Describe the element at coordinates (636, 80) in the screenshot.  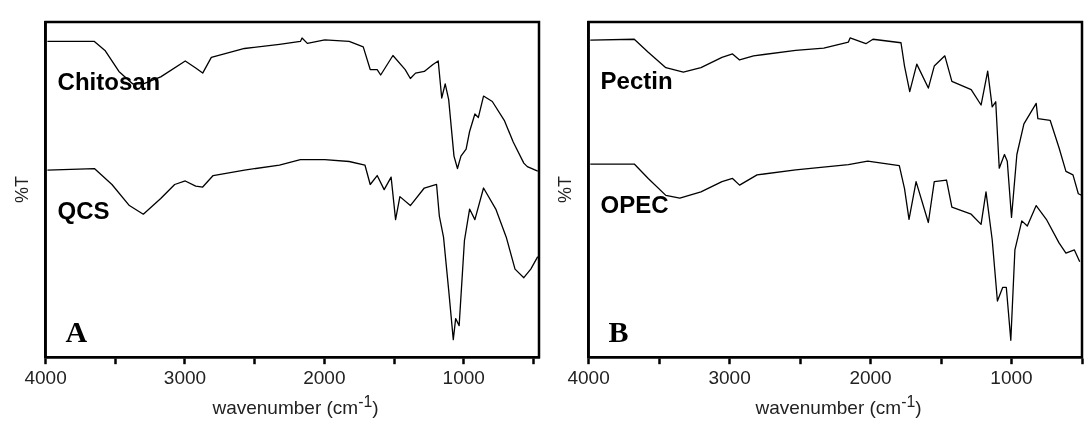
I see `series-label: Pectin` at that location.